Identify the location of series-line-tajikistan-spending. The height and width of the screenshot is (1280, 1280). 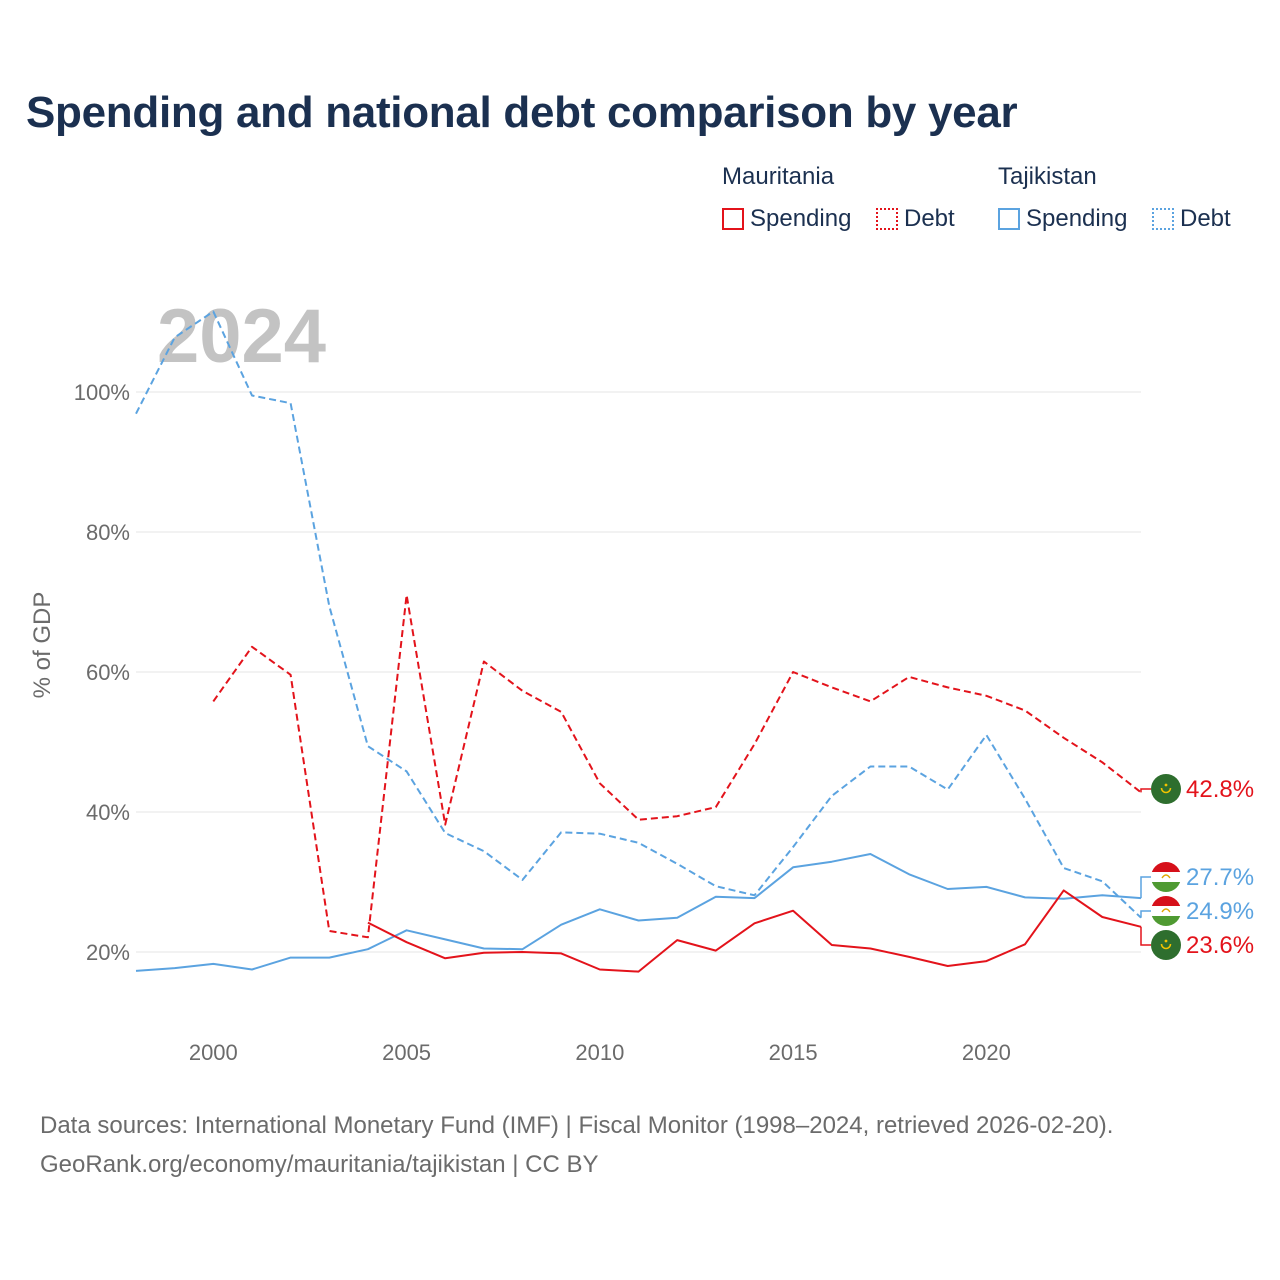
(638, 912).